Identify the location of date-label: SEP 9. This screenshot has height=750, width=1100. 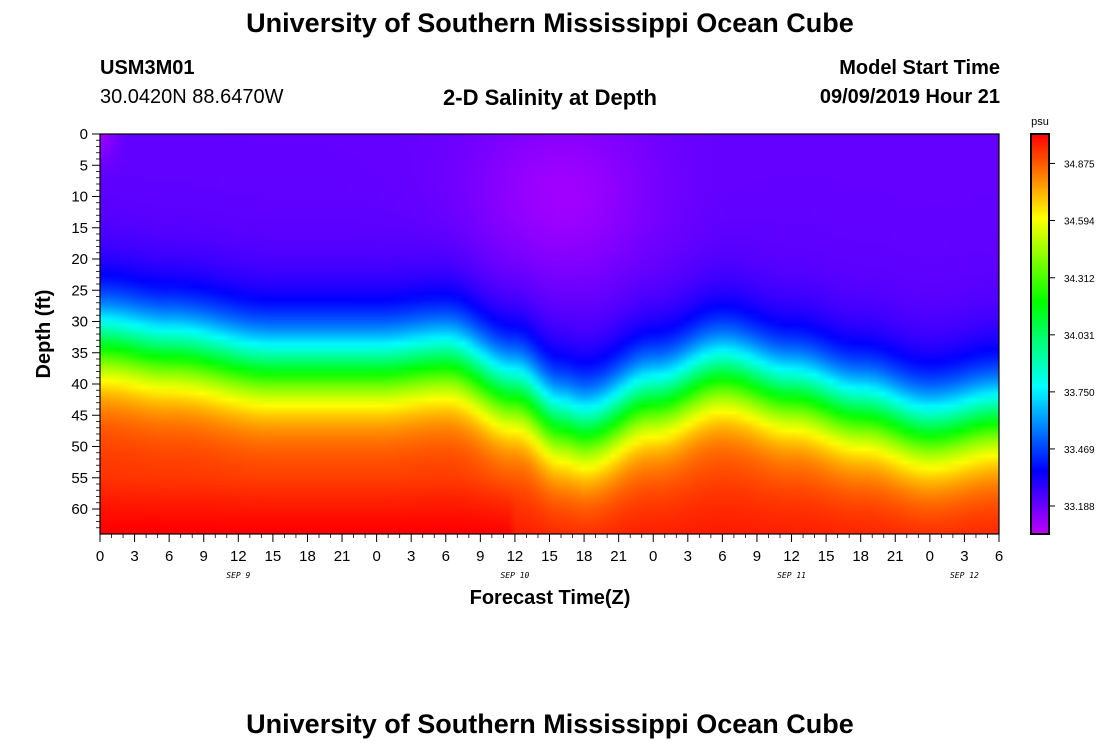
(238, 575).